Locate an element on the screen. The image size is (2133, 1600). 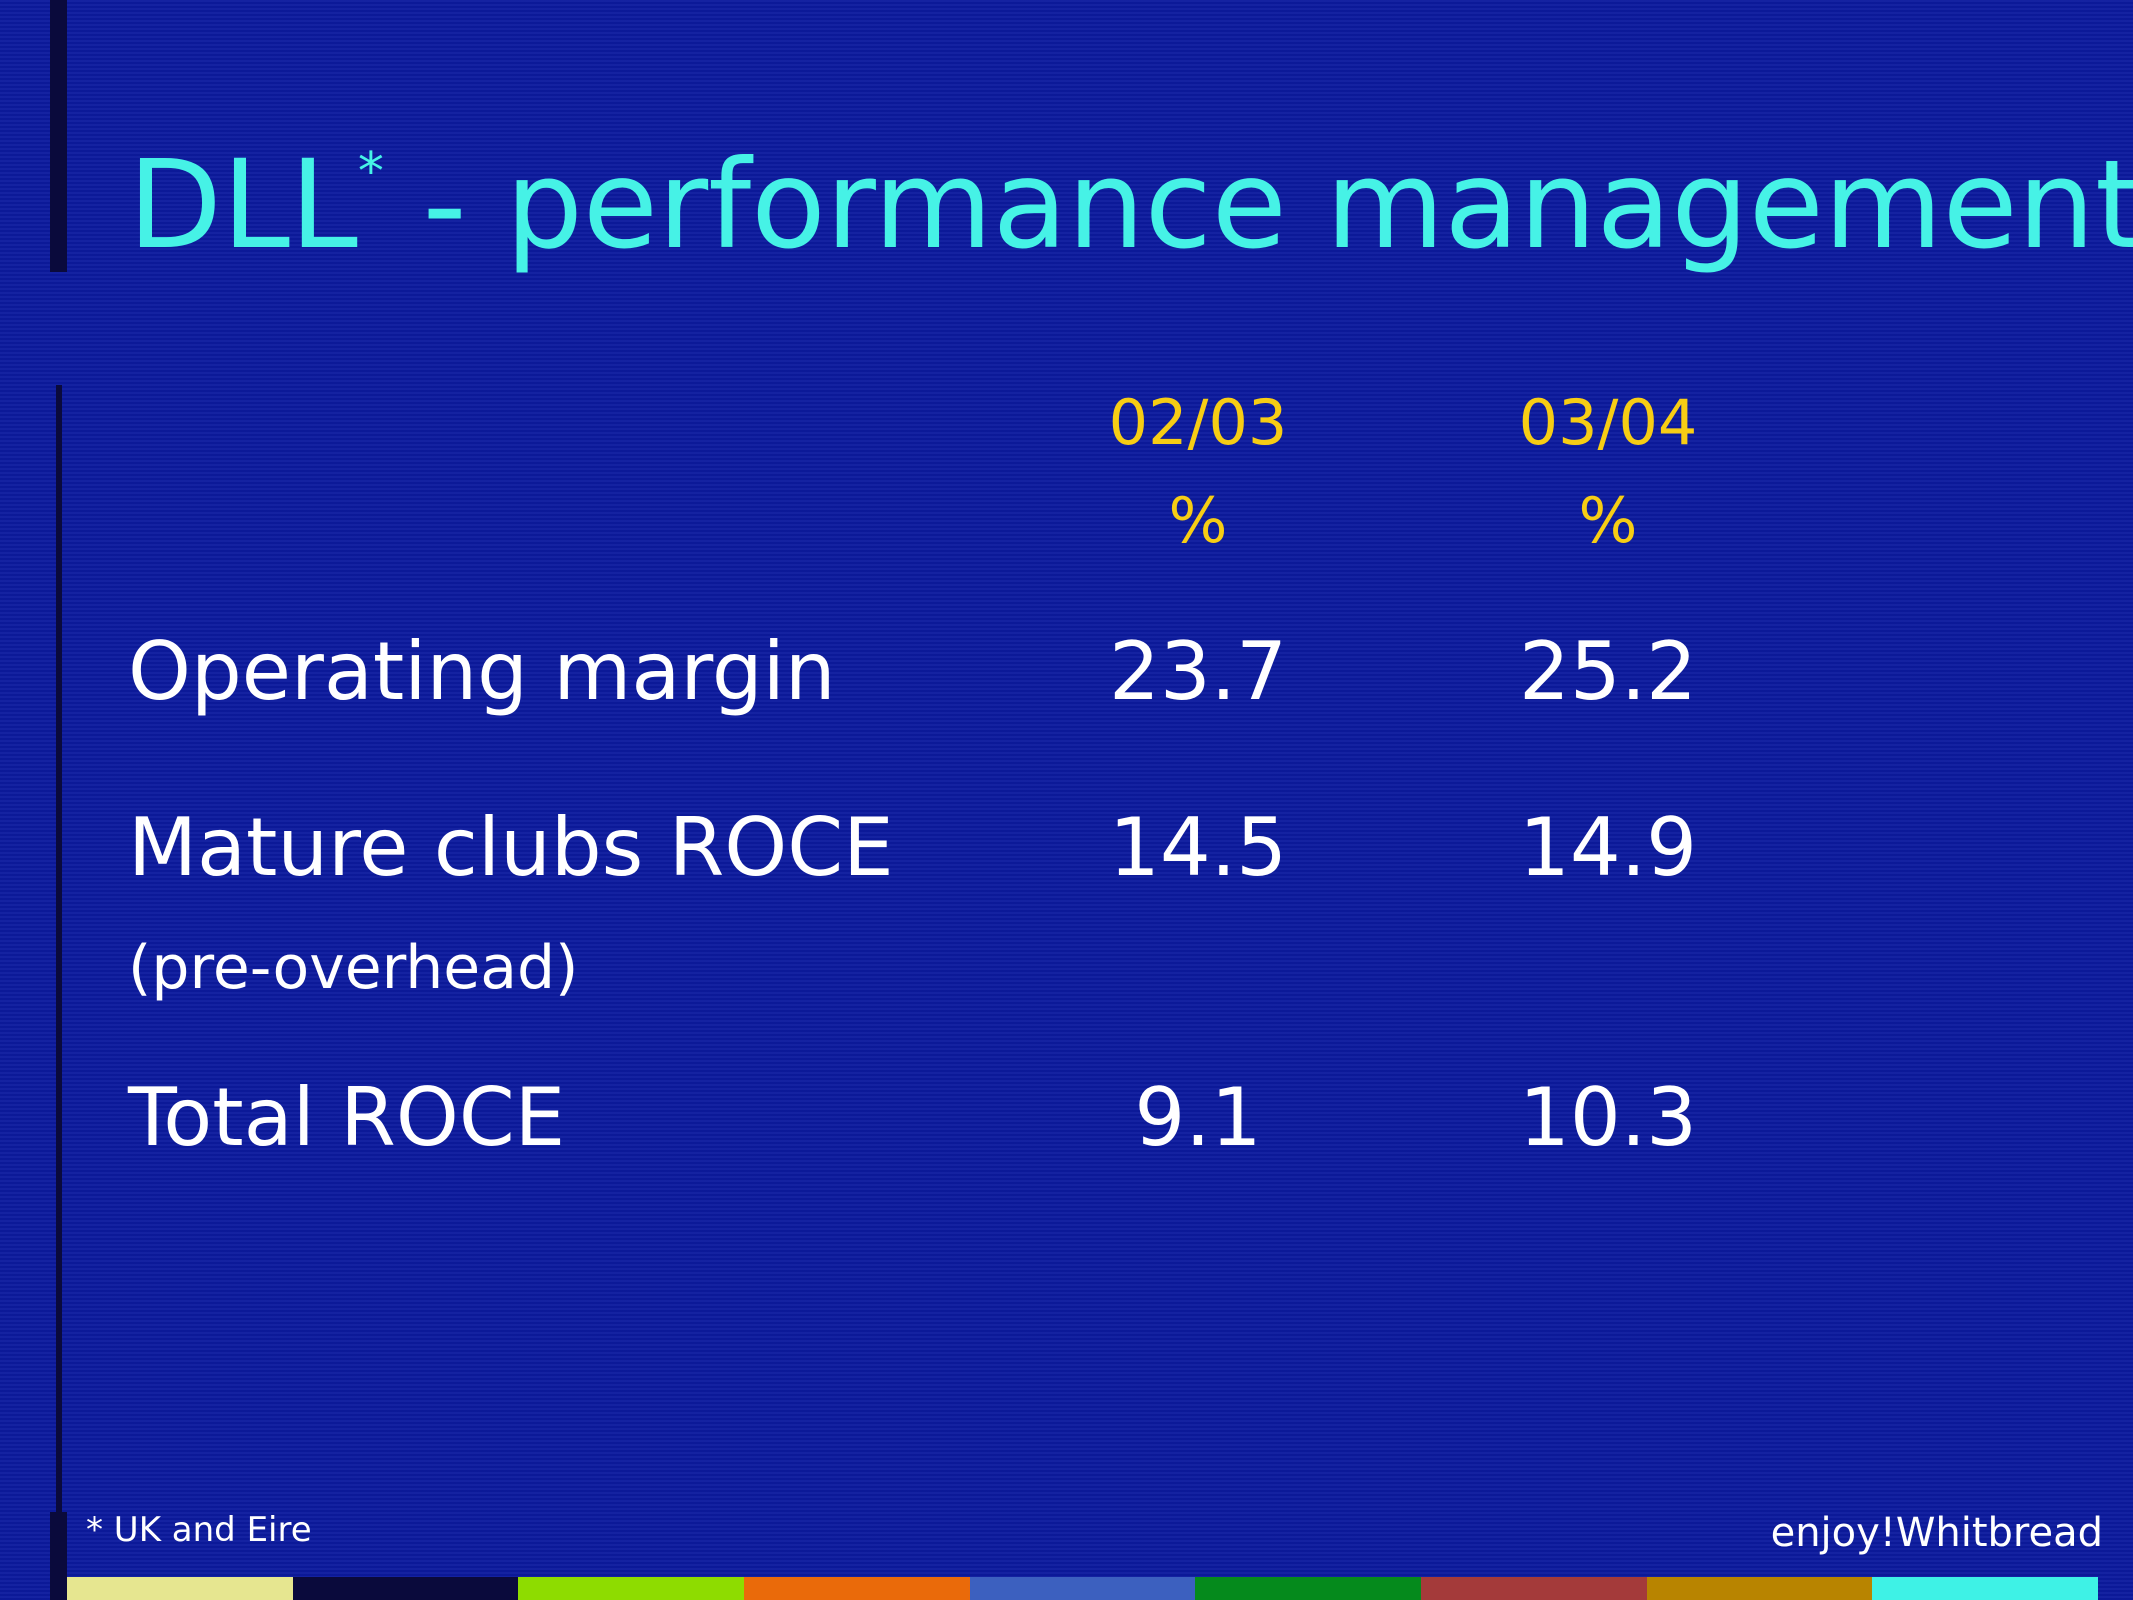
row-sublabel-pre-overhead: (pre-overhead) is located at coordinates (353, 968).